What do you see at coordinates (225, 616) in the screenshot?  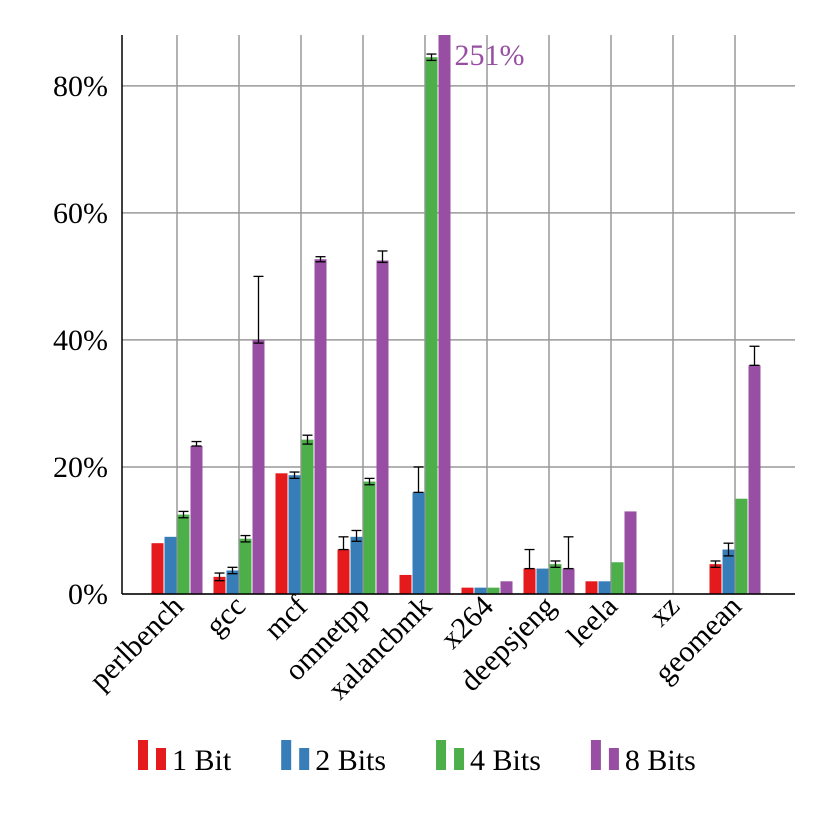 I see `x-tick-label: gcc` at bounding box center [225, 616].